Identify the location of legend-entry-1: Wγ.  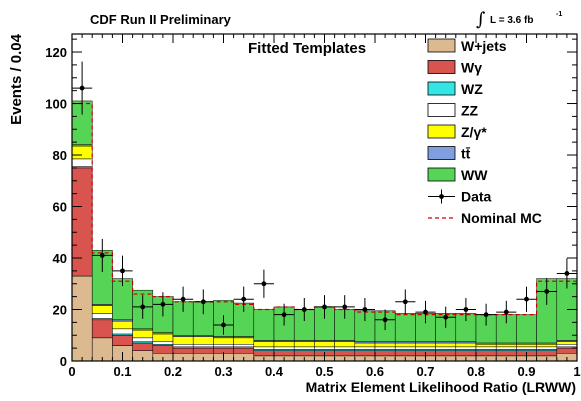
(454, 68).